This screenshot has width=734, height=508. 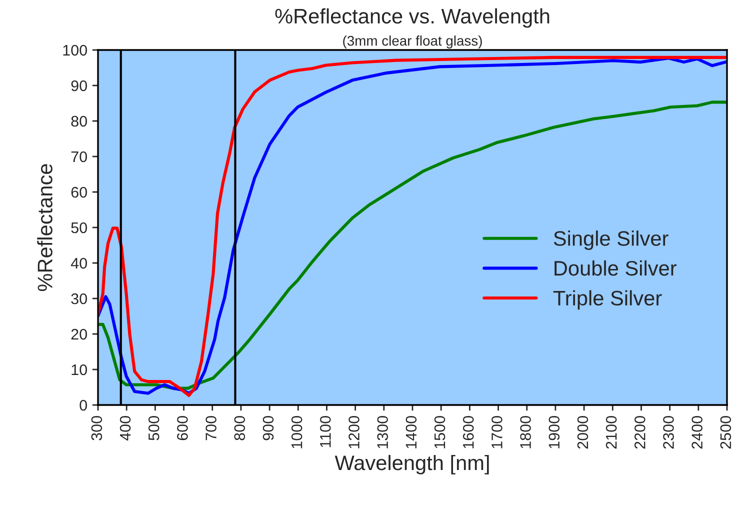 I want to click on x-tick-label: 2500, so click(x=726, y=432).